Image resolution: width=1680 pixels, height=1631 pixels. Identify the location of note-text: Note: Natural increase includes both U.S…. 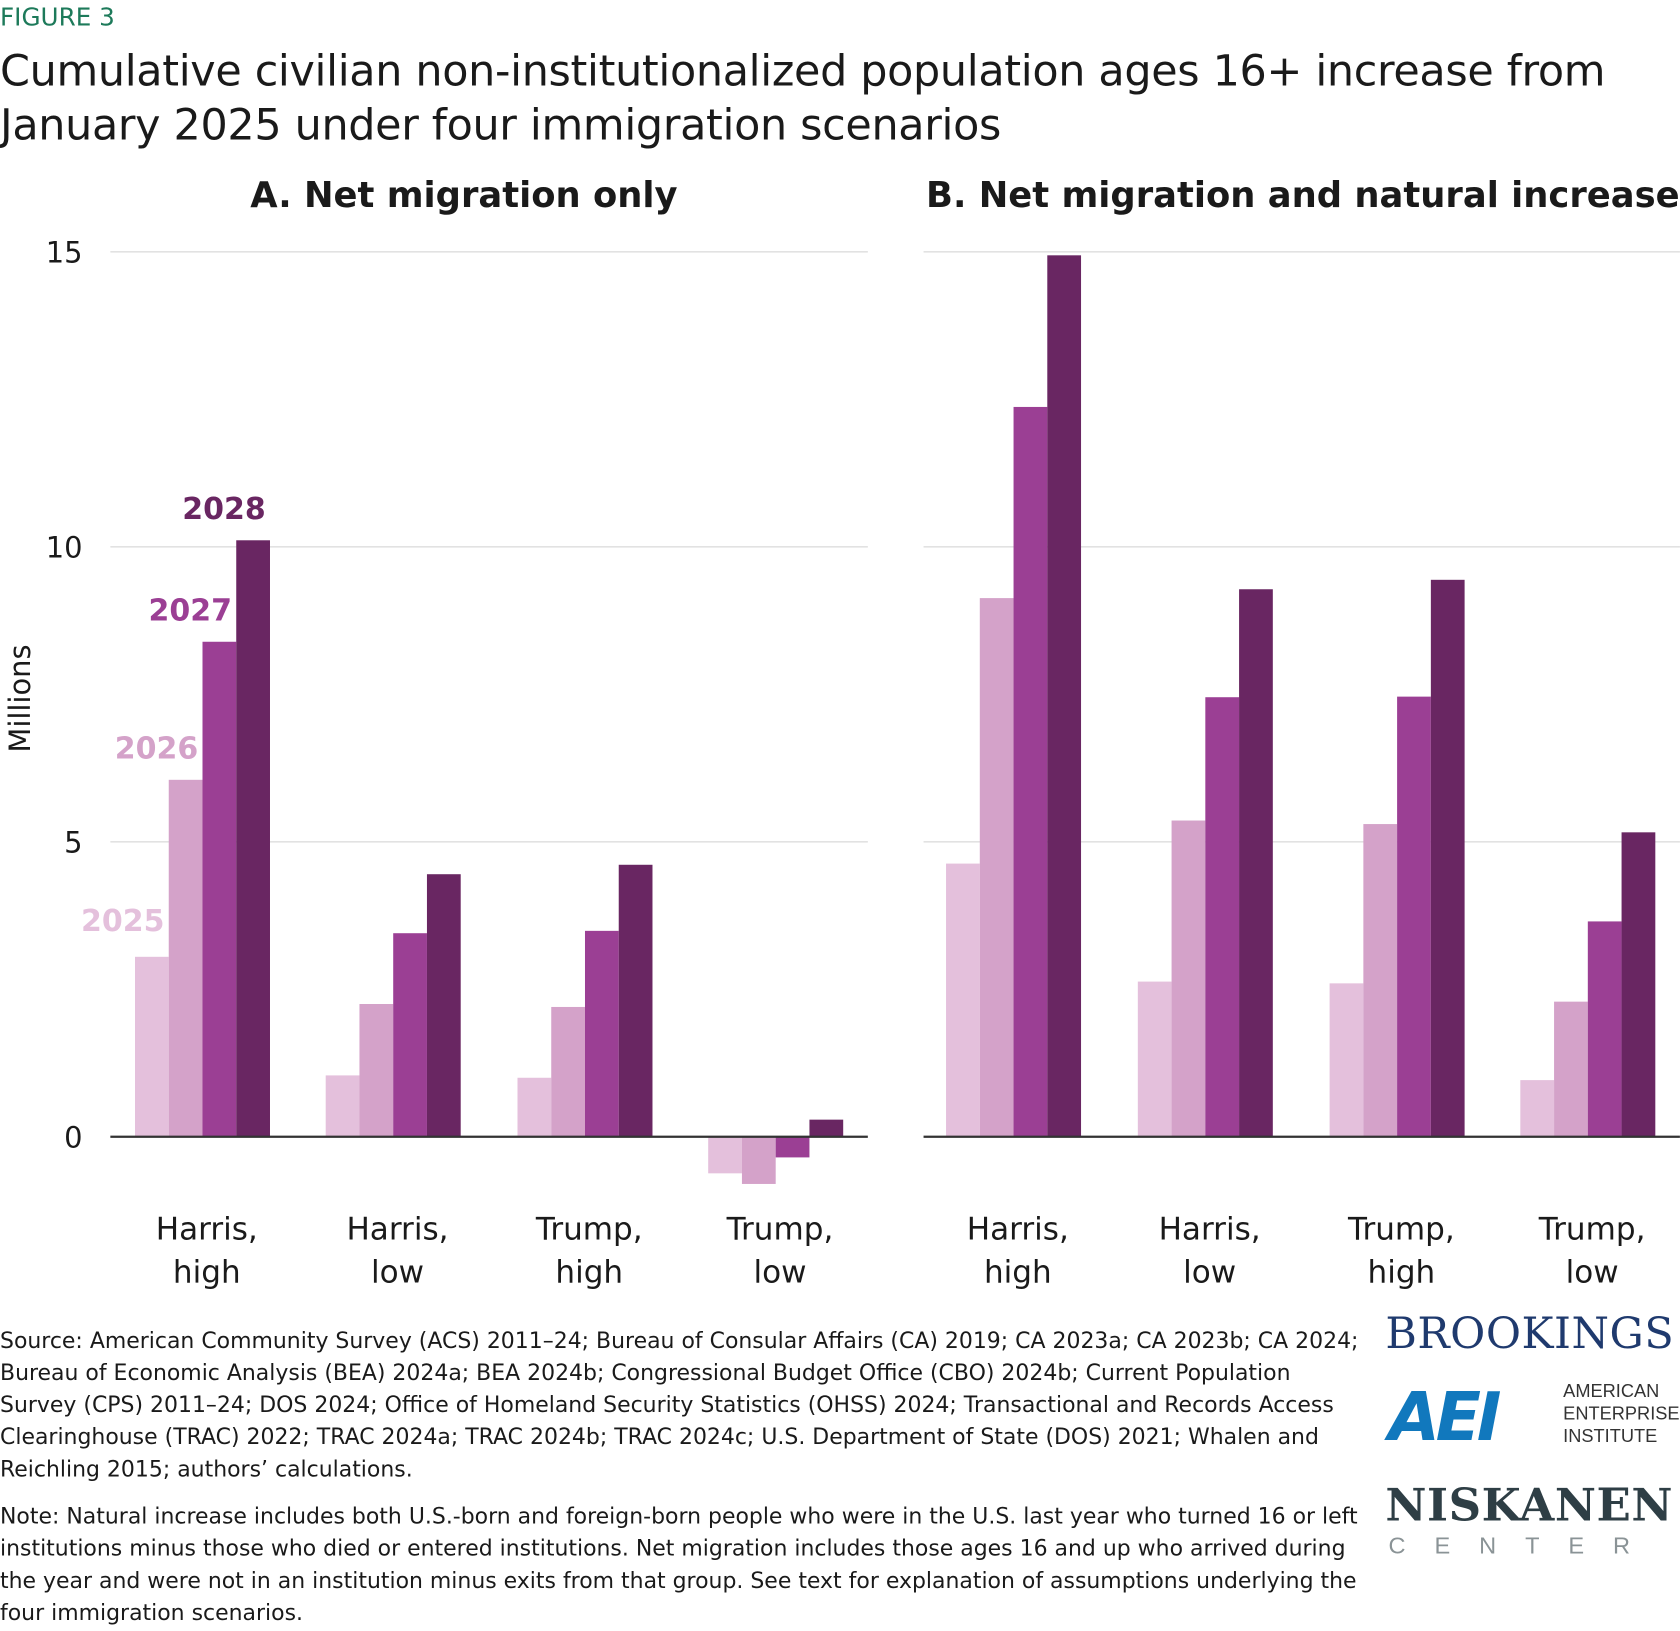
(679, 1564).